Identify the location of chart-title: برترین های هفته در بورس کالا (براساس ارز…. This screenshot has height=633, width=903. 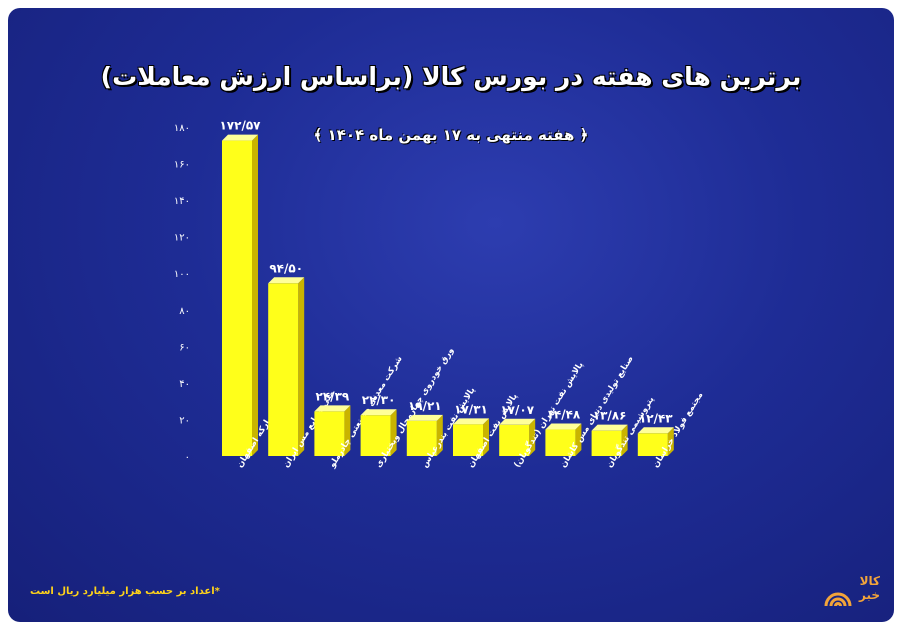
(451, 76).